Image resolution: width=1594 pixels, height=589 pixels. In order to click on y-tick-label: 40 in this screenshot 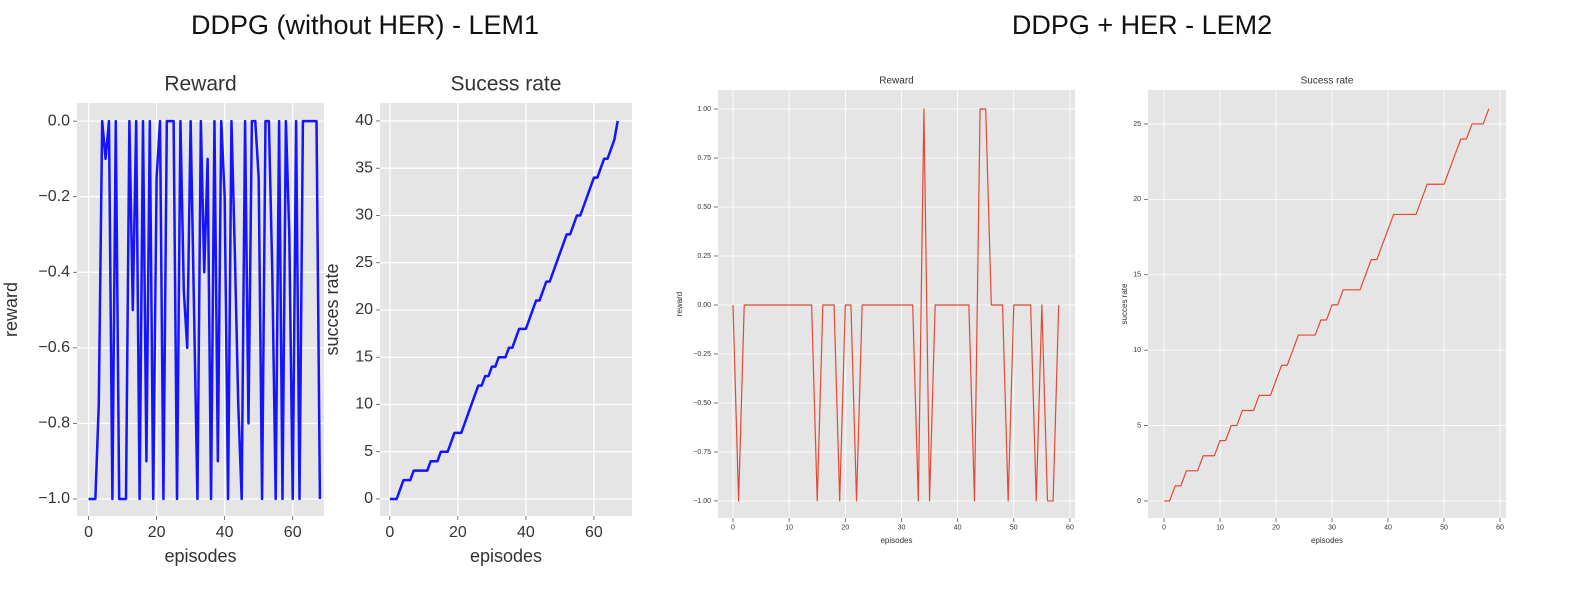, I will do `click(364, 120)`.